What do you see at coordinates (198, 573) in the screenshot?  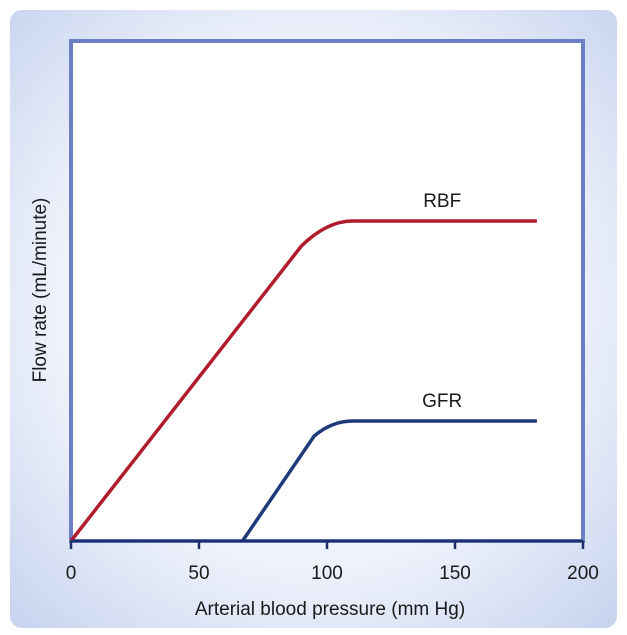 I see `x-tick-label: 50` at bounding box center [198, 573].